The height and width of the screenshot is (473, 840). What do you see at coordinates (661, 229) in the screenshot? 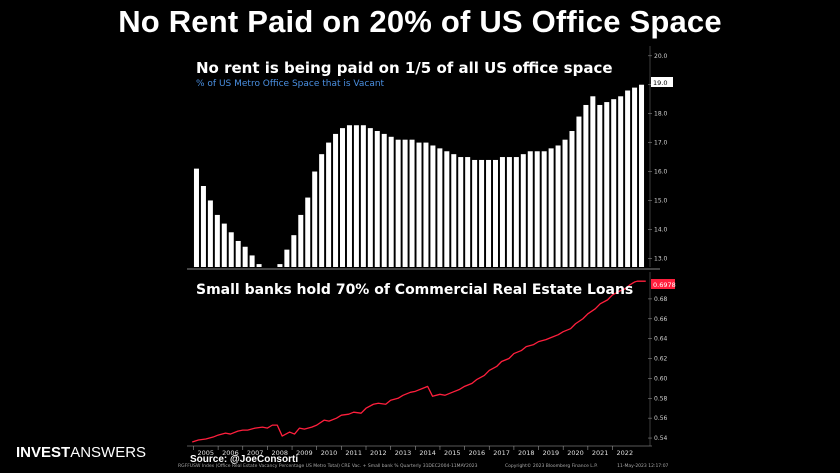
I see `y-tick-label: 14.0` at bounding box center [661, 229].